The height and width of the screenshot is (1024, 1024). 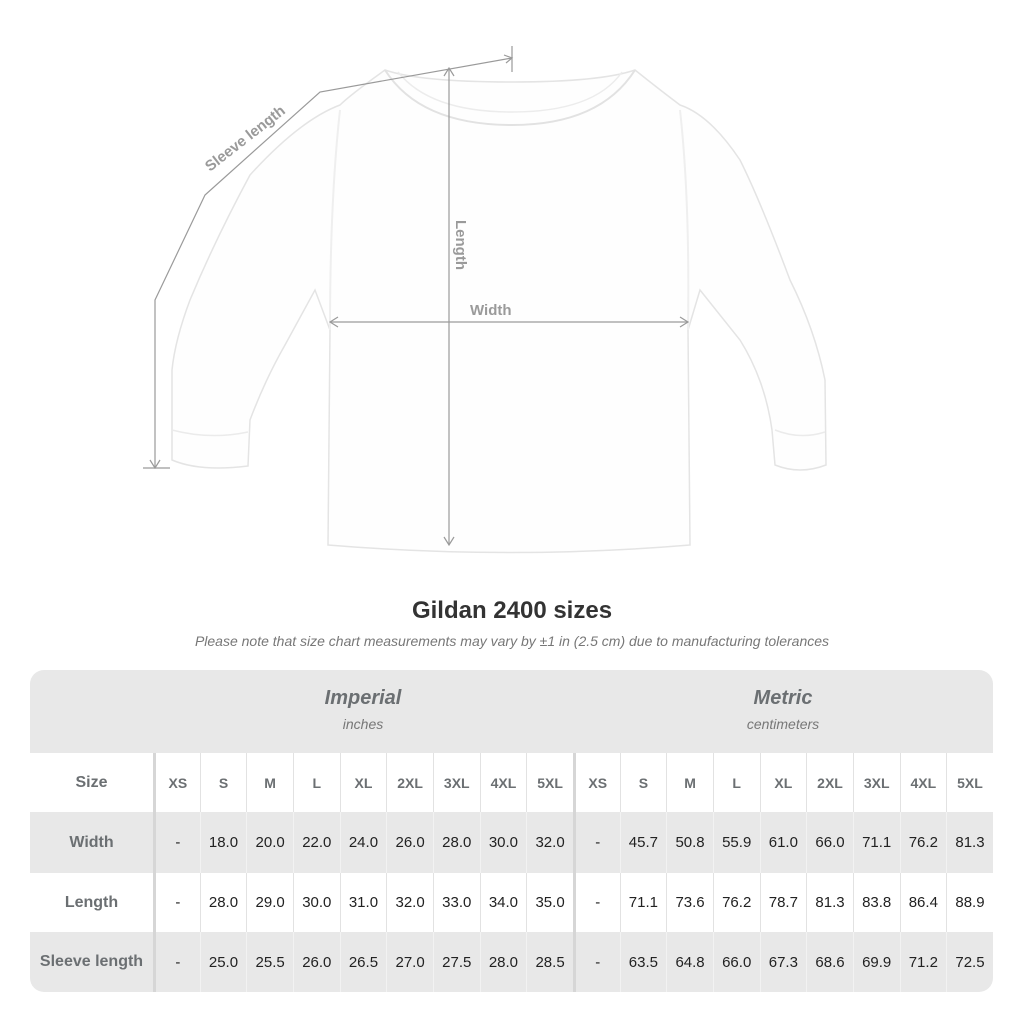 What do you see at coordinates (783, 842) in the screenshot?
I see `metric-value: 61.0` at bounding box center [783, 842].